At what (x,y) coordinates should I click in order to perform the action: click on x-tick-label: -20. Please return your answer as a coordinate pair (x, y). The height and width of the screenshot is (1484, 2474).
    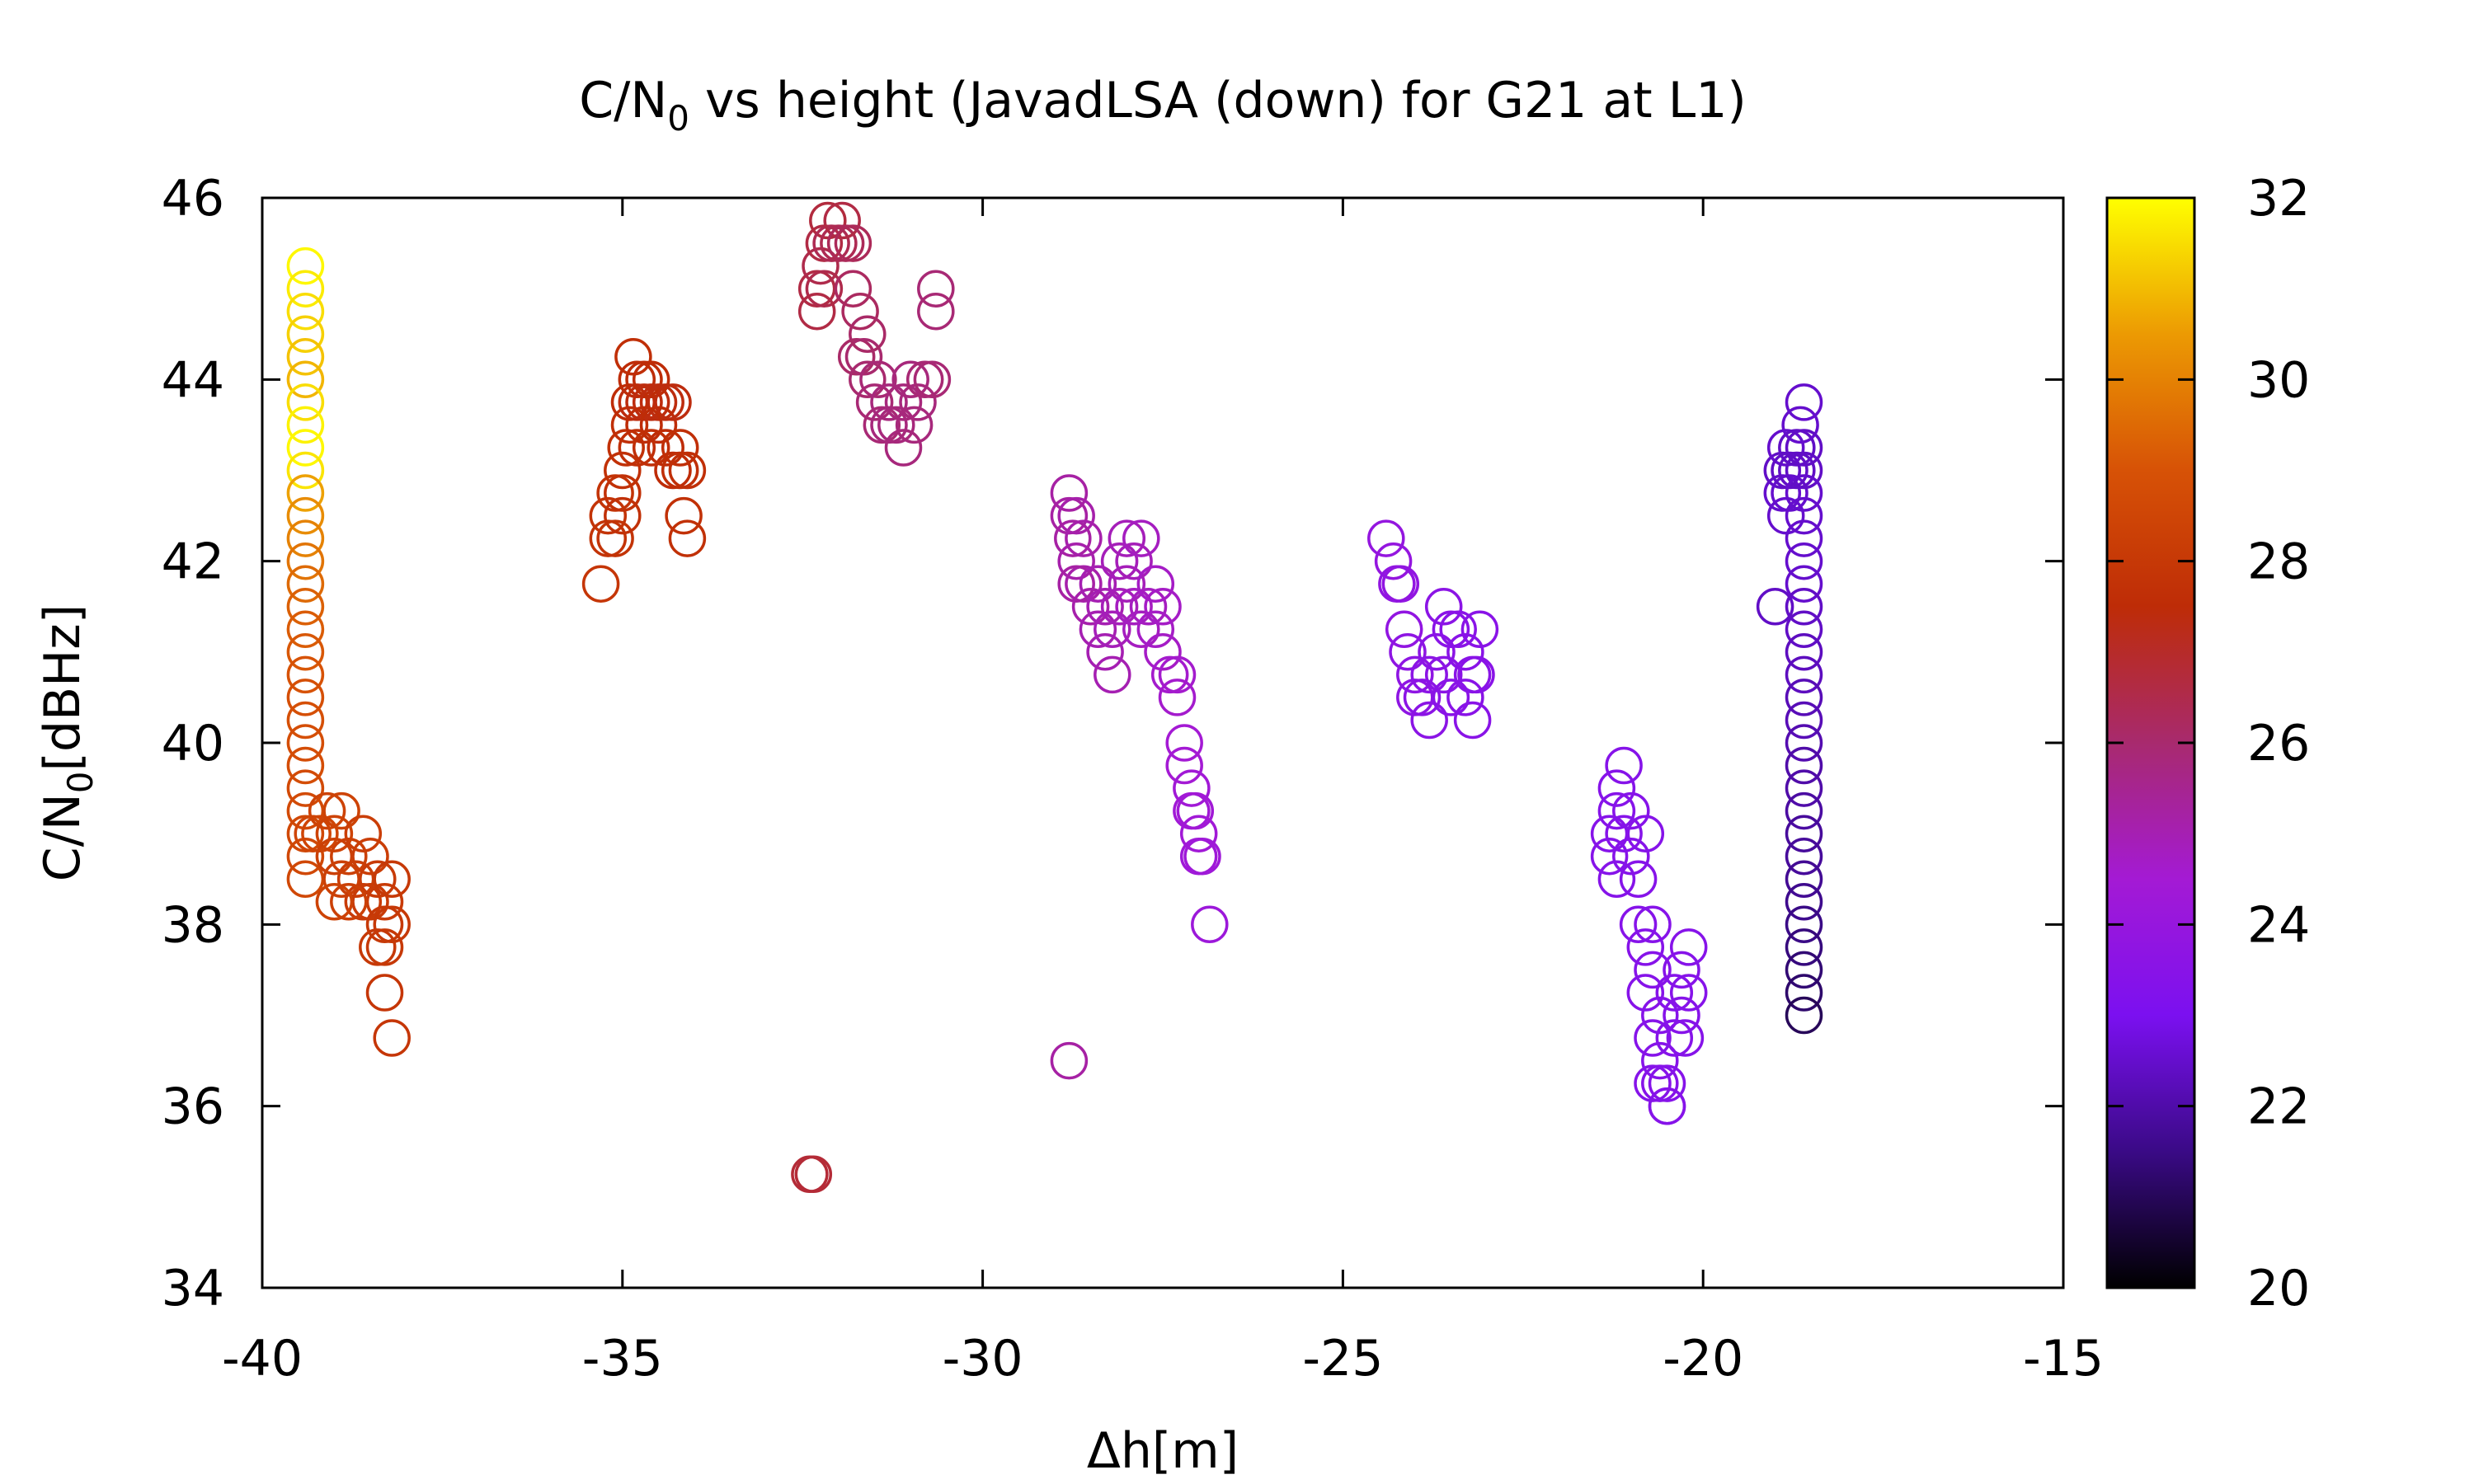
    Looking at the image, I should click on (1703, 1359).